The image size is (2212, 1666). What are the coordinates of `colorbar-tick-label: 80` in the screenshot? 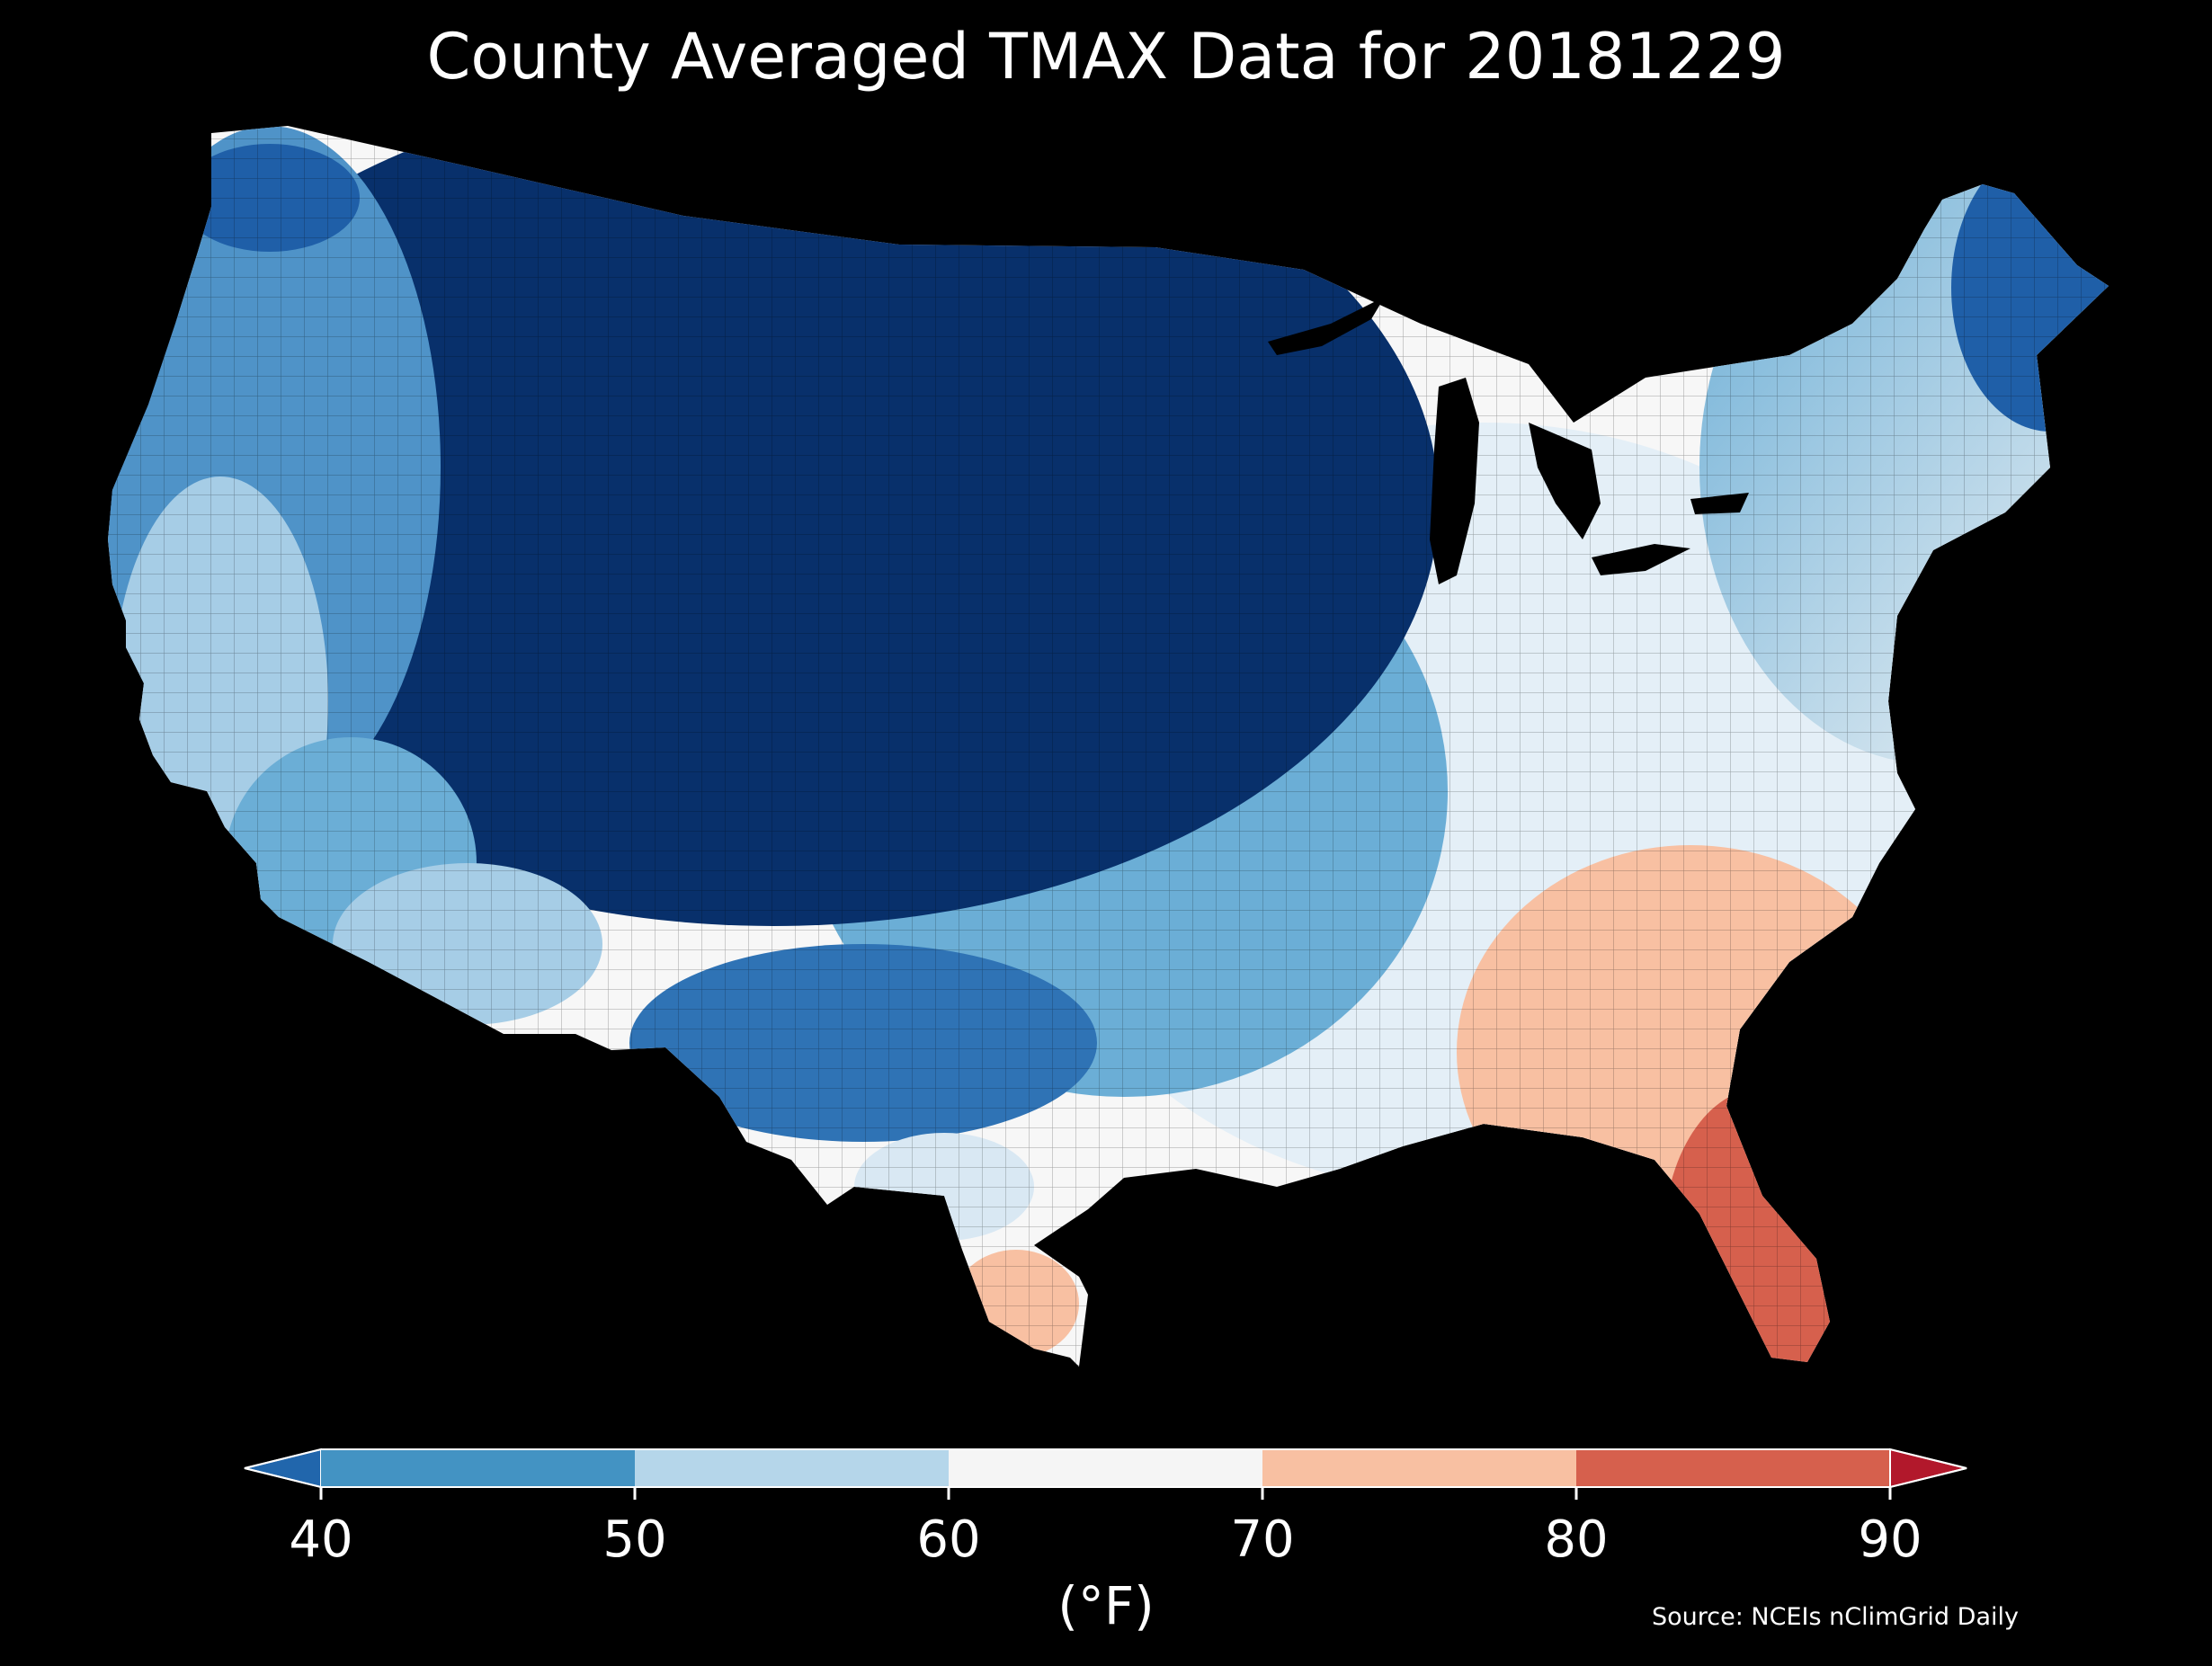 It's located at (1576, 1540).